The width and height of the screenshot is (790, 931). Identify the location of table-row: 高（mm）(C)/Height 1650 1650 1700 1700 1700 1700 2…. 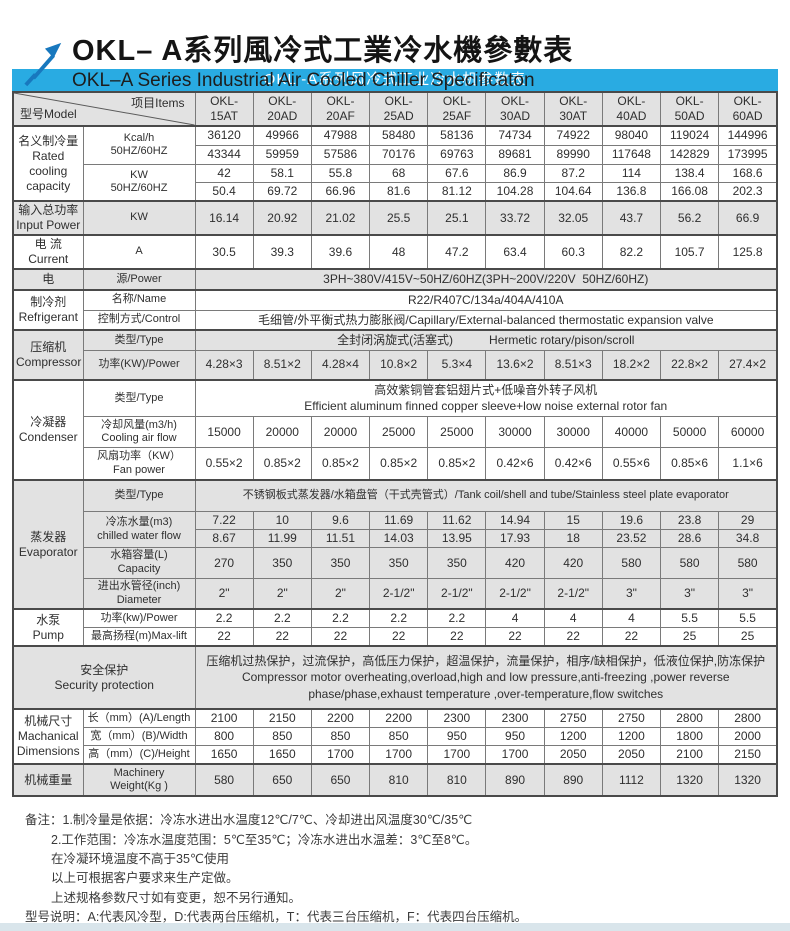
(395, 755).